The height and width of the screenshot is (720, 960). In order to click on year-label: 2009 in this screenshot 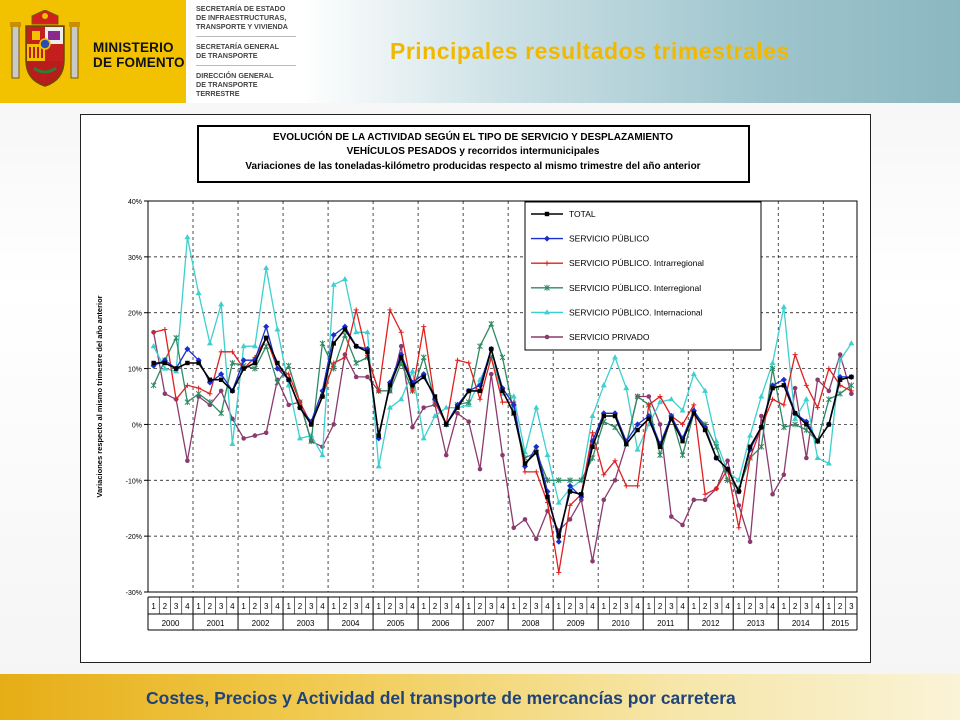, I will do `click(576, 623)`.